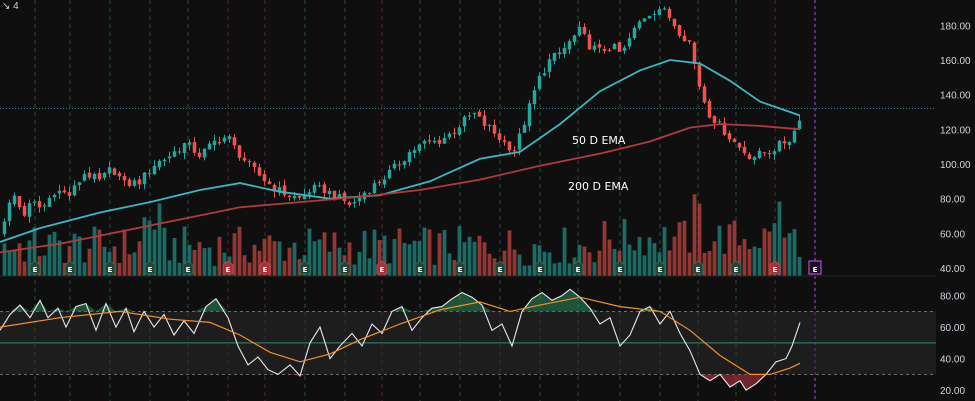 This screenshot has height=401, width=975. Describe the element at coordinates (7, 6) in the screenshot. I see `collapse-arrow-icon: ↘` at that location.